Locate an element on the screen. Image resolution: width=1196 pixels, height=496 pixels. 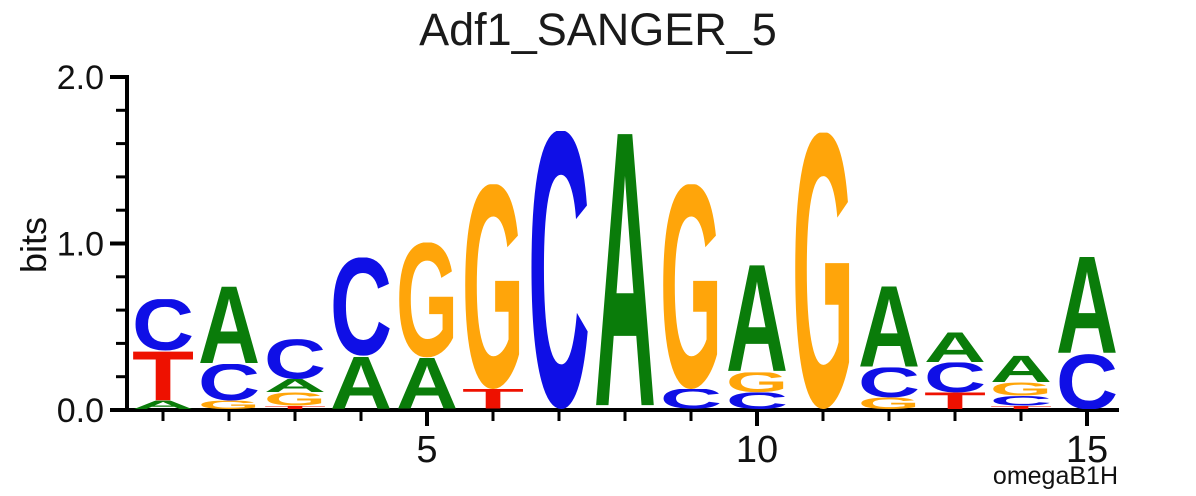
logo-letter-C-pos2: C is located at coordinates (229, 382).